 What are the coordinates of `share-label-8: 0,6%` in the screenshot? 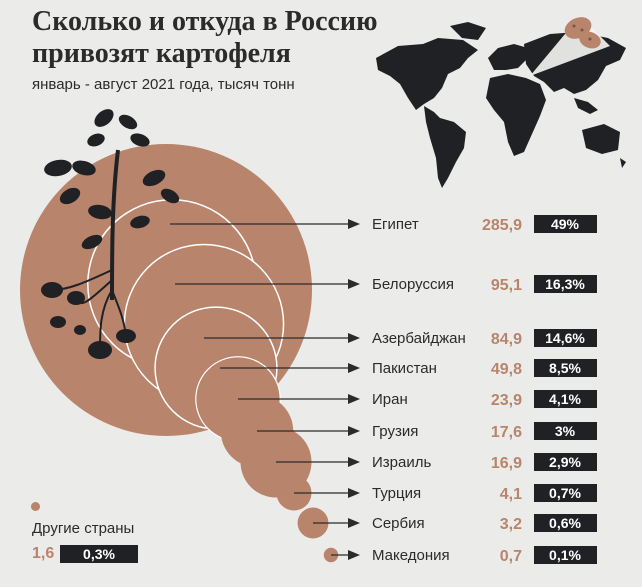 It's located at (565, 523).